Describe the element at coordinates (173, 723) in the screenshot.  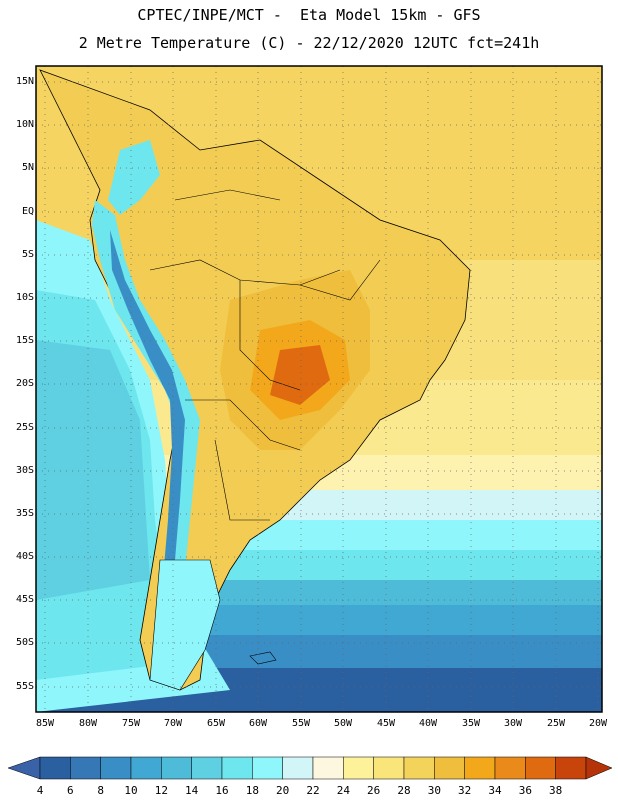
I see `longitude-label: 70W` at that location.